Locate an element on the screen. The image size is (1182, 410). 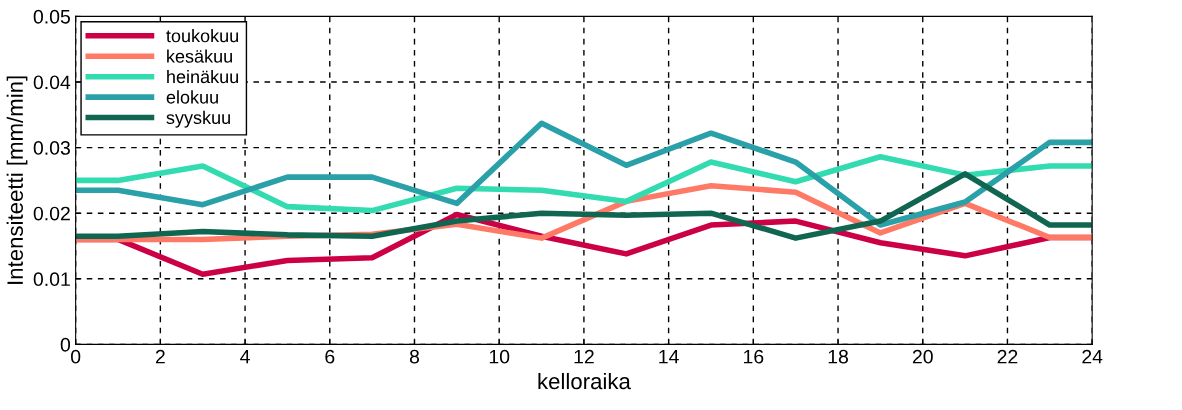
y-tick-label: 0.02 is located at coordinates (51, 213).